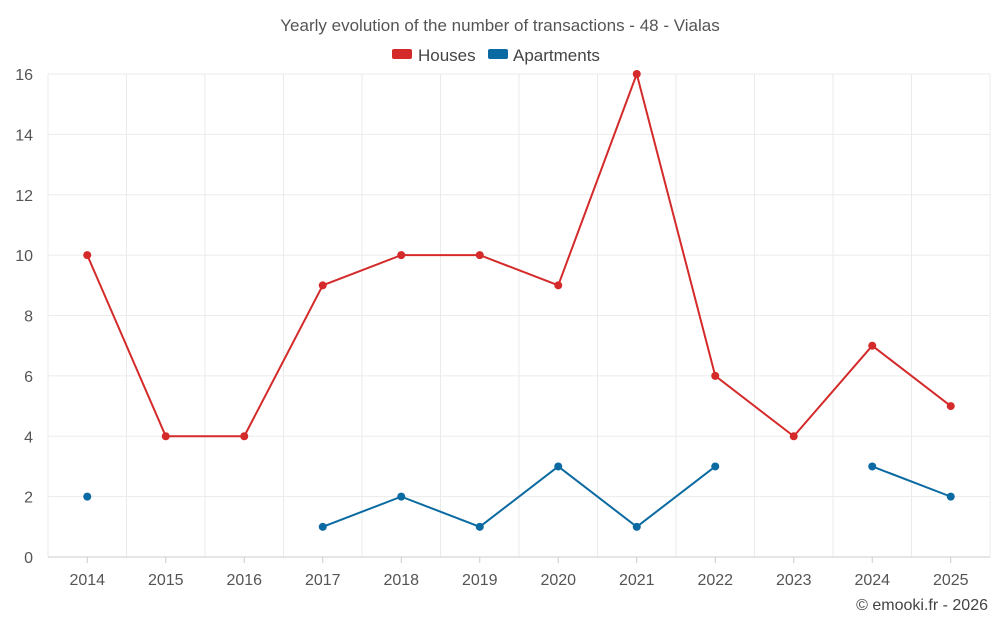  What do you see at coordinates (637, 580) in the screenshot?
I see `x-tick-label: 2021` at bounding box center [637, 580].